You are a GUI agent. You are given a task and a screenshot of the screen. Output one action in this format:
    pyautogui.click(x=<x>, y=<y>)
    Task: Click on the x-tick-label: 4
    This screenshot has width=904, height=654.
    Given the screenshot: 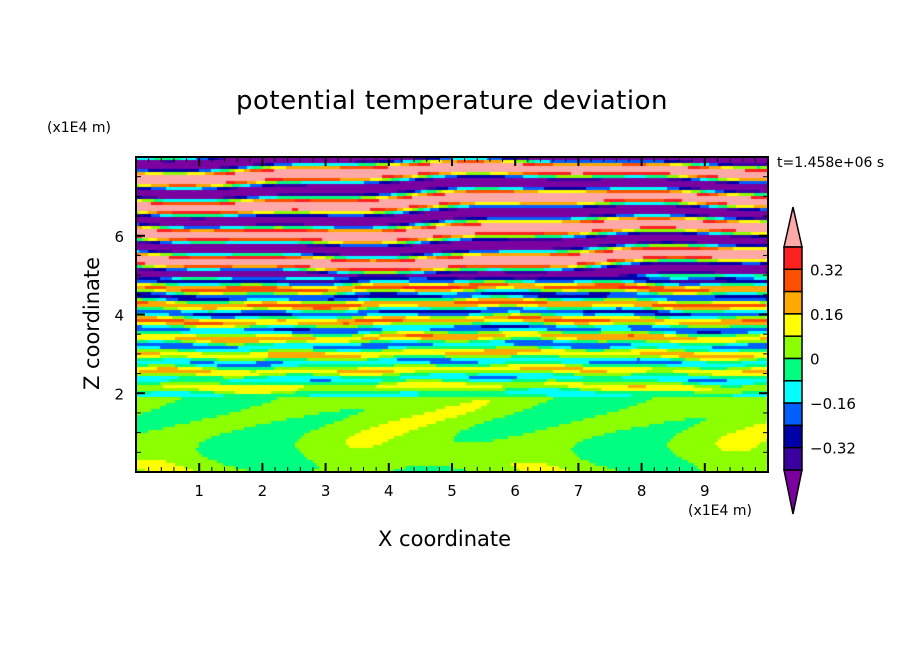 What is the action you would take?
    pyautogui.click(x=389, y=491)
    